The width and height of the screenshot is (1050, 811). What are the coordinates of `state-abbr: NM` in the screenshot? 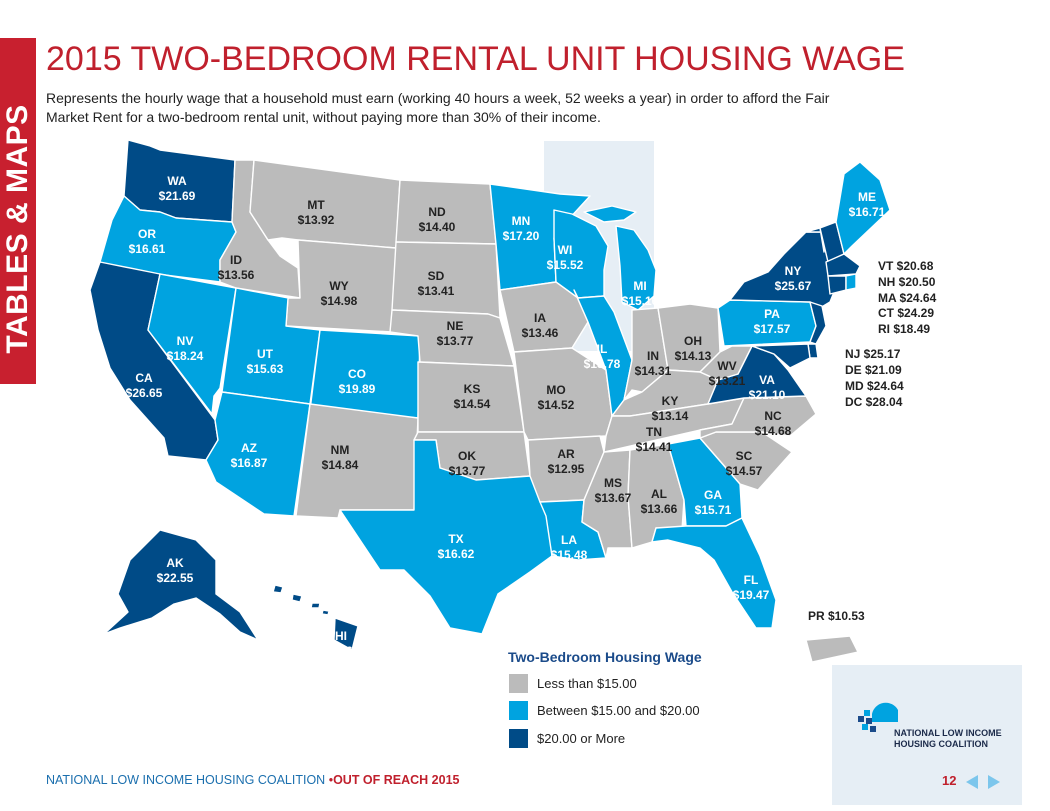 It's located at (340, 450).